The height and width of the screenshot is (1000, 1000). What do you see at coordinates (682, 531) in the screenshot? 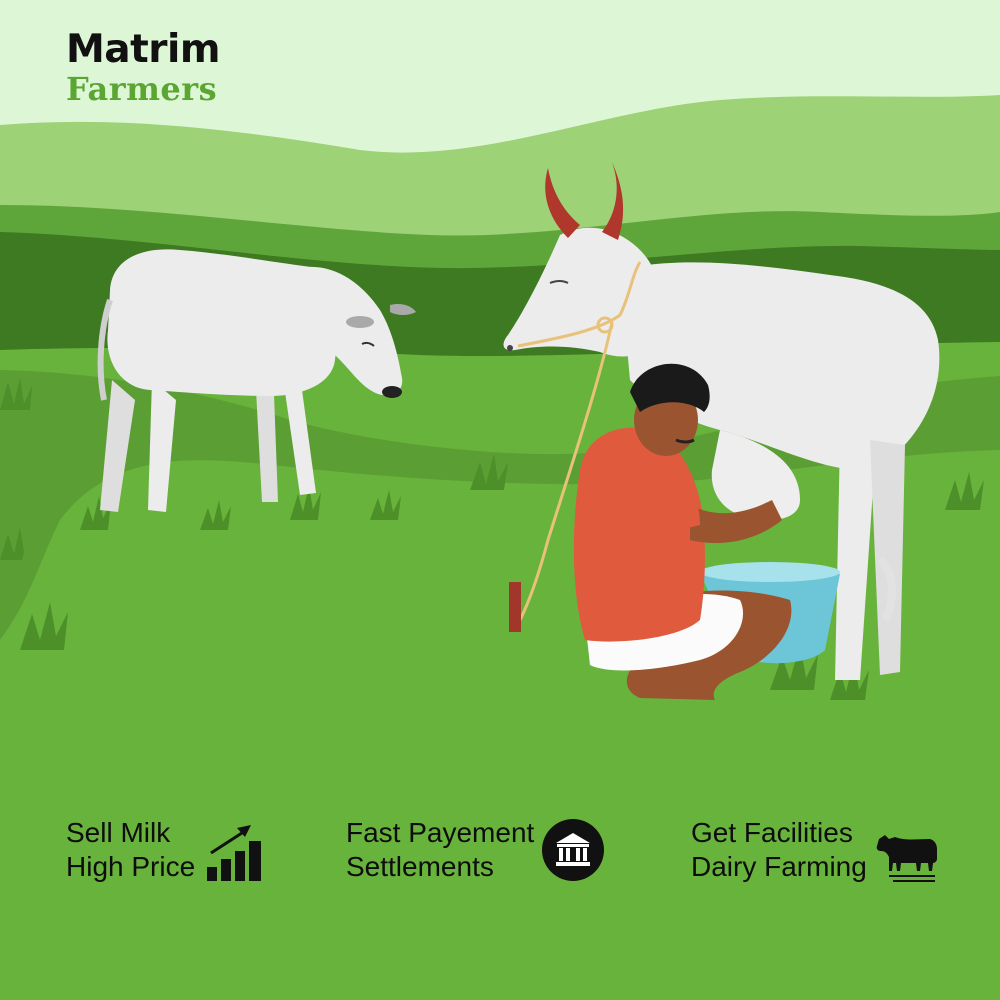
I see `farmer` at bounding box center [682, 531].